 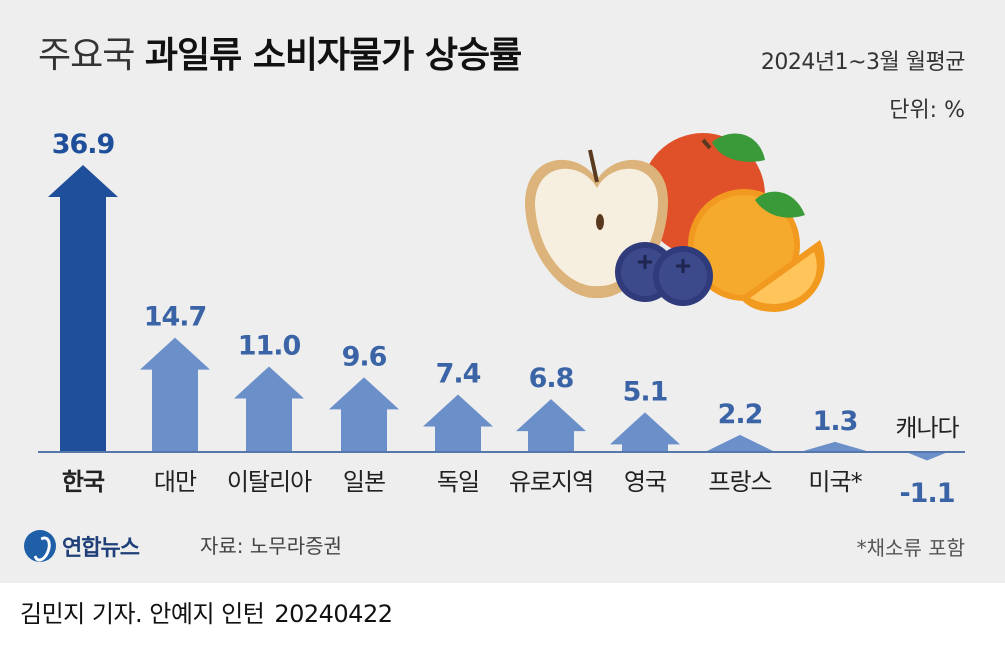 What do you see at coordinates (40, 546) in the screenshot?
I see `logo-icon` at bounding box center [40, 546].